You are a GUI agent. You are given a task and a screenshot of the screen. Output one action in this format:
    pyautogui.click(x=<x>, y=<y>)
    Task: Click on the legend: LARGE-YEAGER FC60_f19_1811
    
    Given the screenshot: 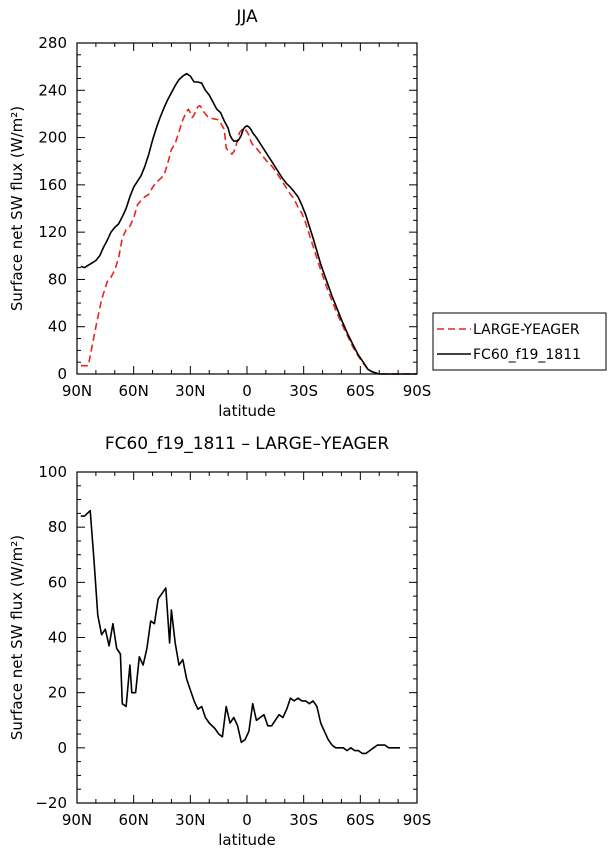 What is the action you would take?
    pyautogui.click(x=519, y=341)
    